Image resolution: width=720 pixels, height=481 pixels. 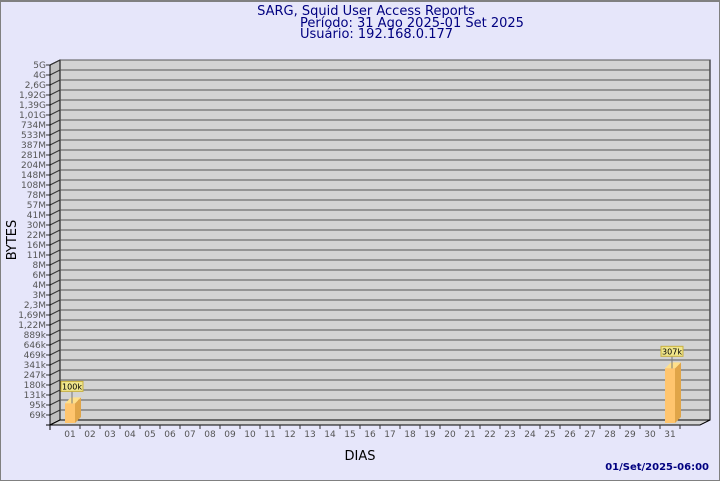 What do you see at coordinates (32, 316) in the screenshot?
I see `y-tick-label: 1,69M` at bounding box center [32, 316].